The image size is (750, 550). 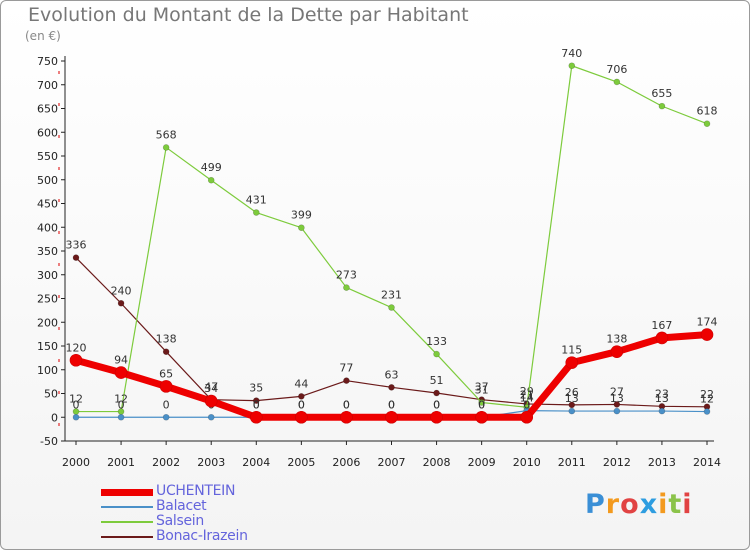 What do you see at coordinates (211, 462) in the screenshot?
I see `x-tick-label: 2003` at bounding box center [211, 462].